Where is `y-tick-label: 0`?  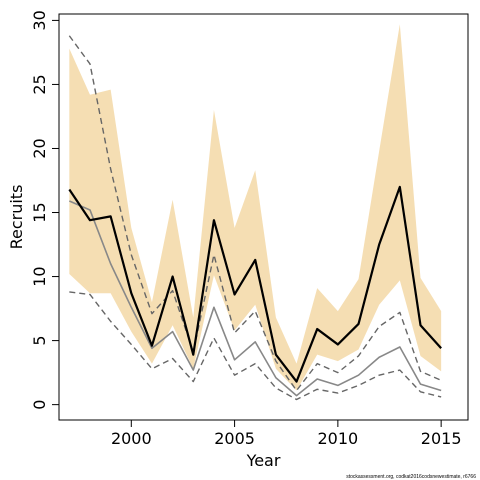
y-tick-label: 0 is located at coordinates (39, 405).